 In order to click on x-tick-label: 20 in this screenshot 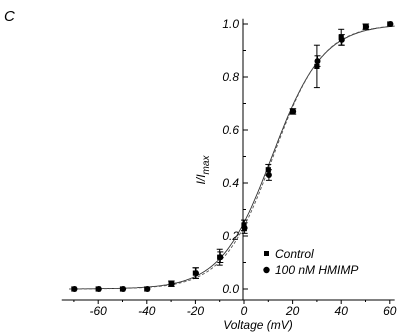, I will do `click(292, 311)`.